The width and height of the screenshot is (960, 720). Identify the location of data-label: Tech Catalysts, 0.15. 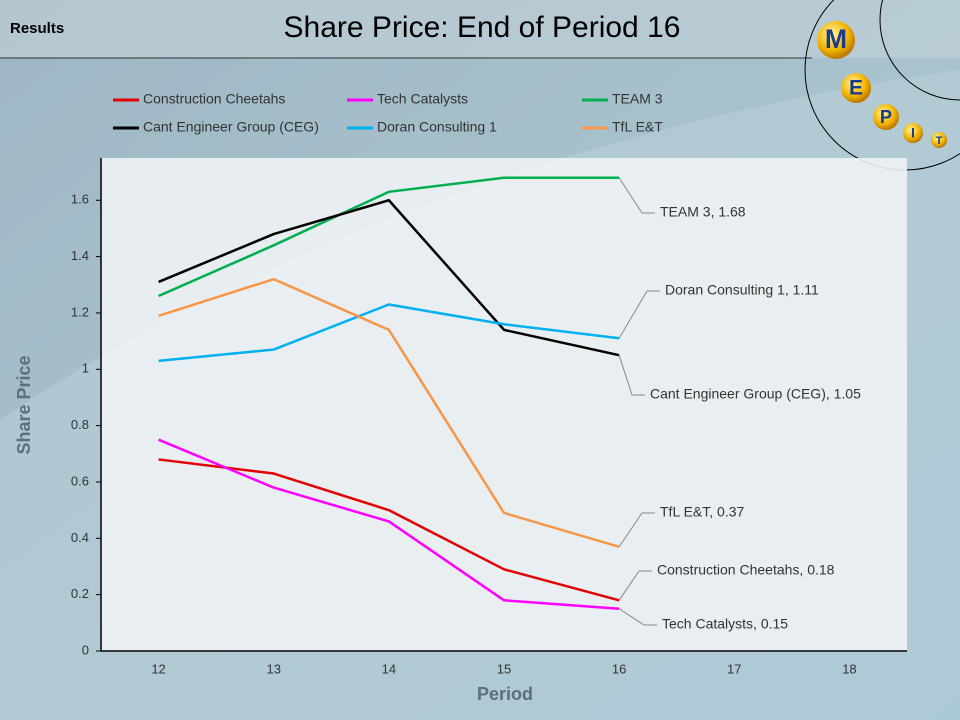
(725, 624).